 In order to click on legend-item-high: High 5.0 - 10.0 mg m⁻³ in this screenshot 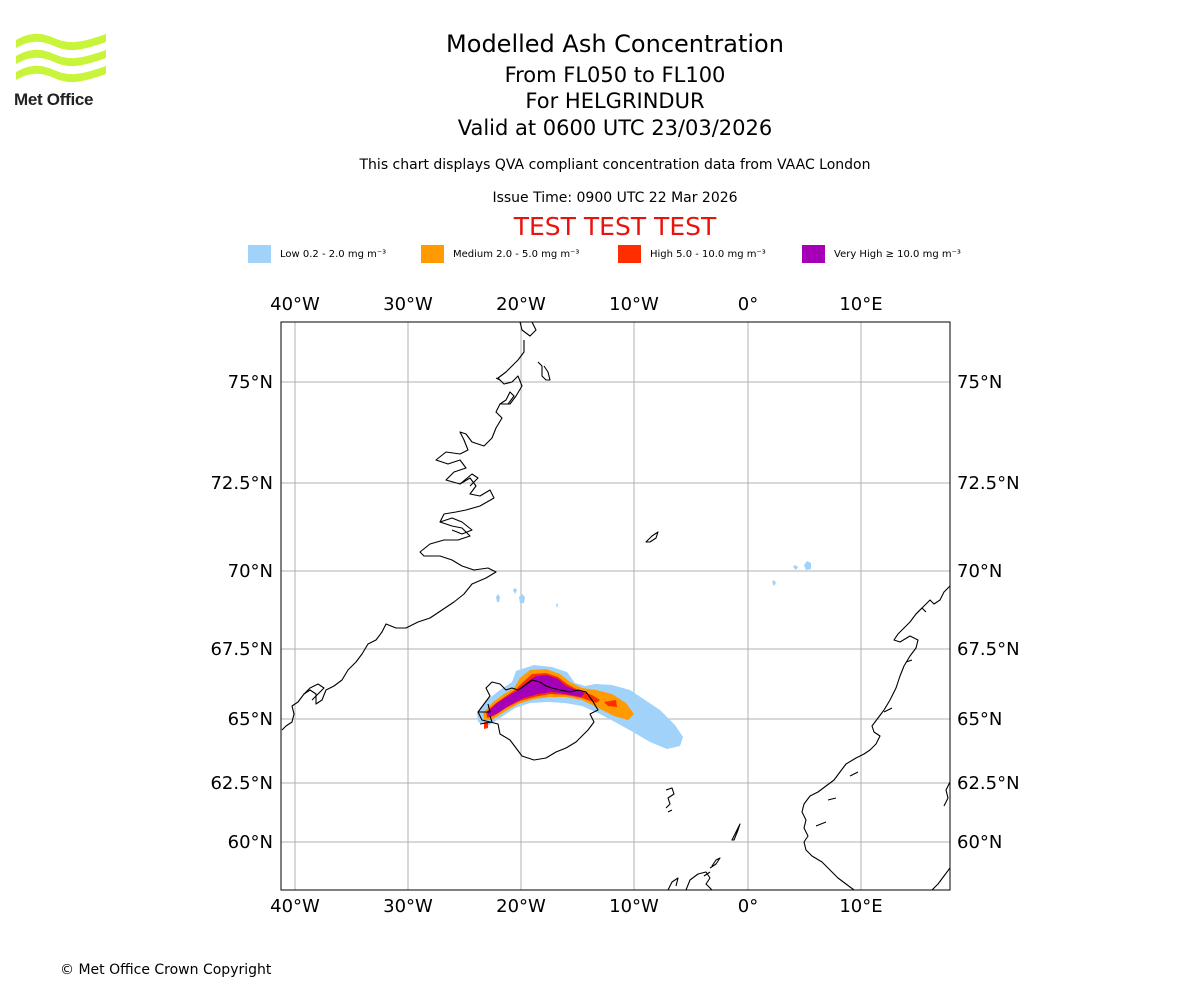, I will do `click(692, 254)`.